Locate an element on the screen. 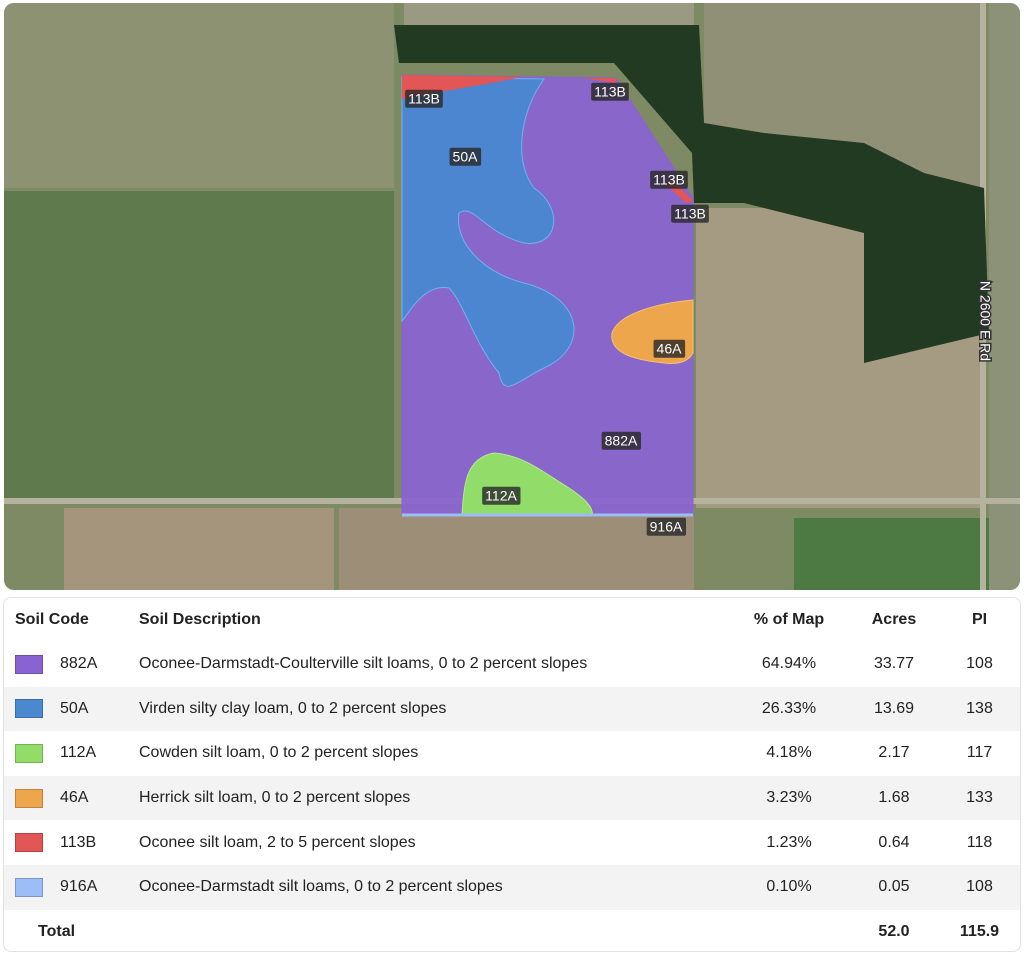 The width and height of the screenshot is (1024, 955). cell-percent: 64.94% is located at coordinates (789, 664).